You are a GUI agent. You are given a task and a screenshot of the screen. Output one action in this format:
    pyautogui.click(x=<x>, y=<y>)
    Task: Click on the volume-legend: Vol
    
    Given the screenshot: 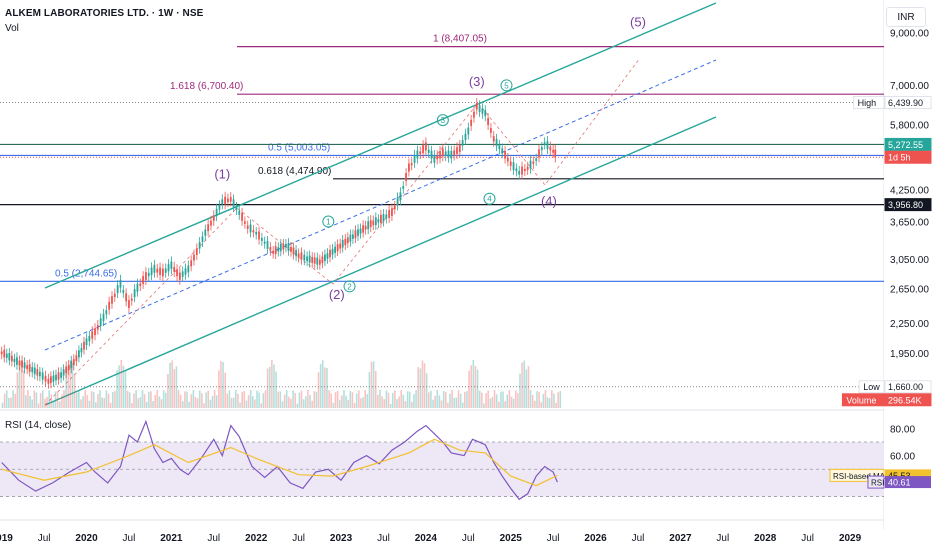 What is the action you would take?
    pyautogui.click(x=12, y=28)
    